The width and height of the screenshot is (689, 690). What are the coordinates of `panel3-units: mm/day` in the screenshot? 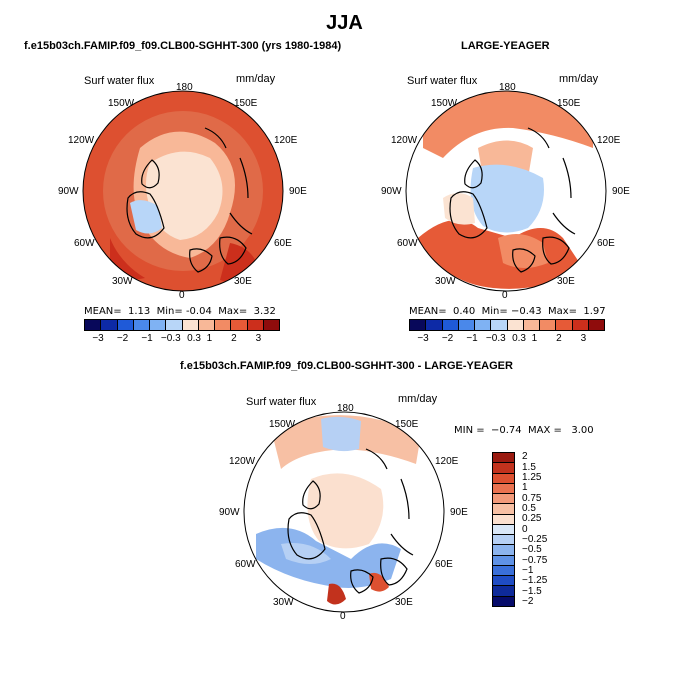 It's located at (418, 399).